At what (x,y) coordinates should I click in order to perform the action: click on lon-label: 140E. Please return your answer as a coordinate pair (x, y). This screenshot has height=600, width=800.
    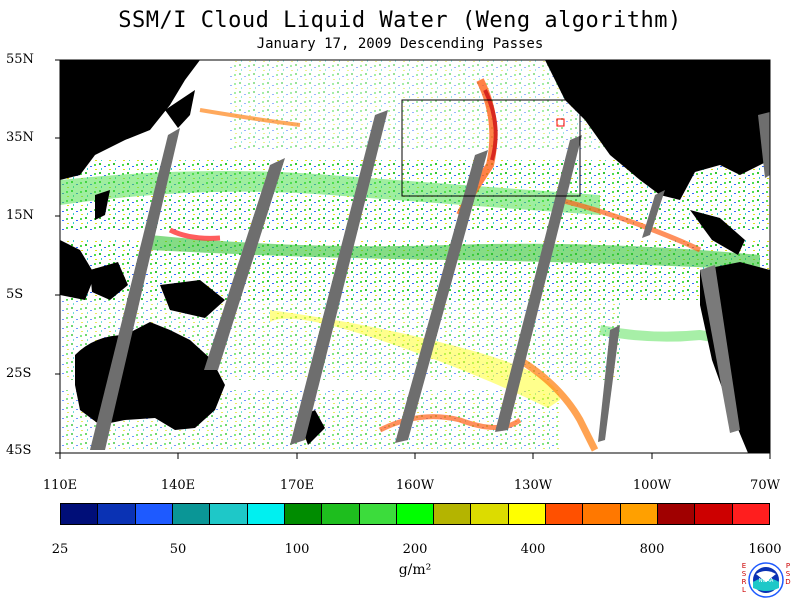
    Looking at the image, I should click on (178, 485).